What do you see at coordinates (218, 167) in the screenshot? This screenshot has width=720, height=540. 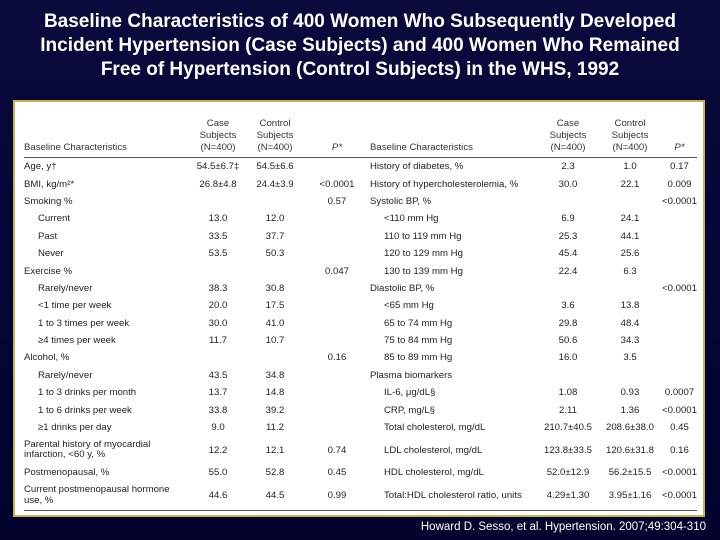 I see `case-value-left: 54.5±6.7‡` at bounding box center [218, 167].